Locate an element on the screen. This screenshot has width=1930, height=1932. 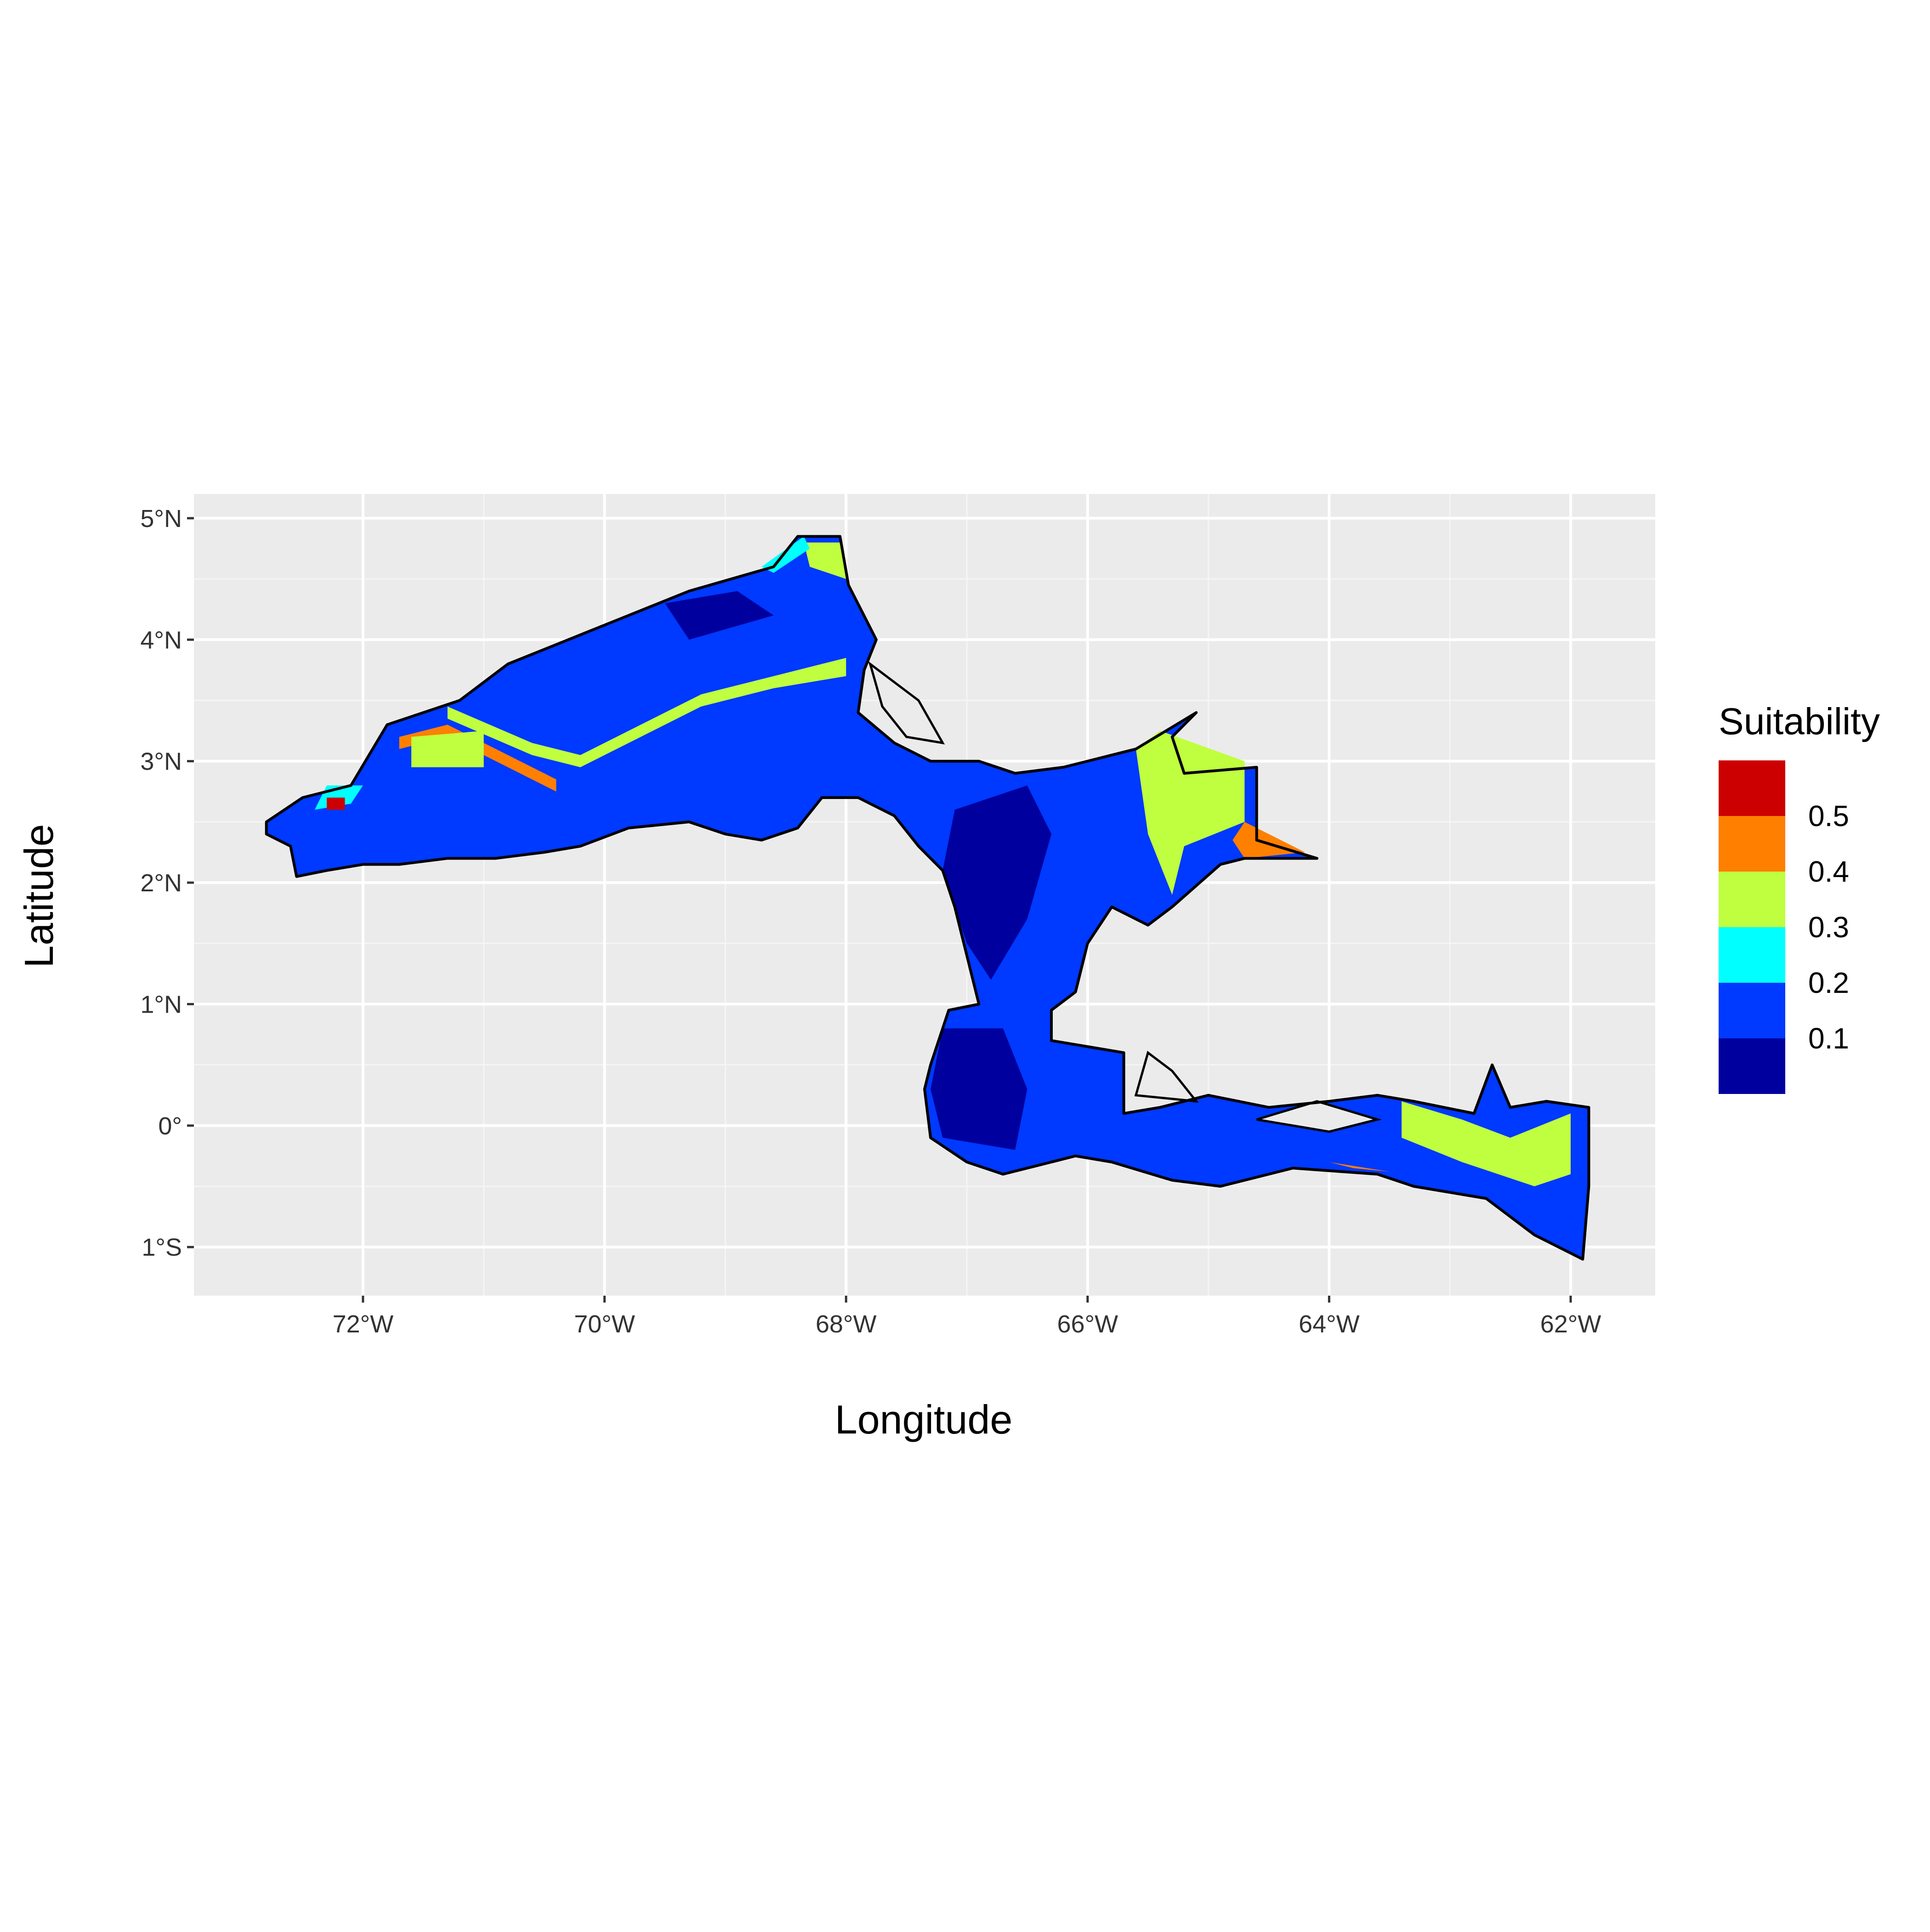
raster-region-red-spot-west is located at coordinates (336, 804).